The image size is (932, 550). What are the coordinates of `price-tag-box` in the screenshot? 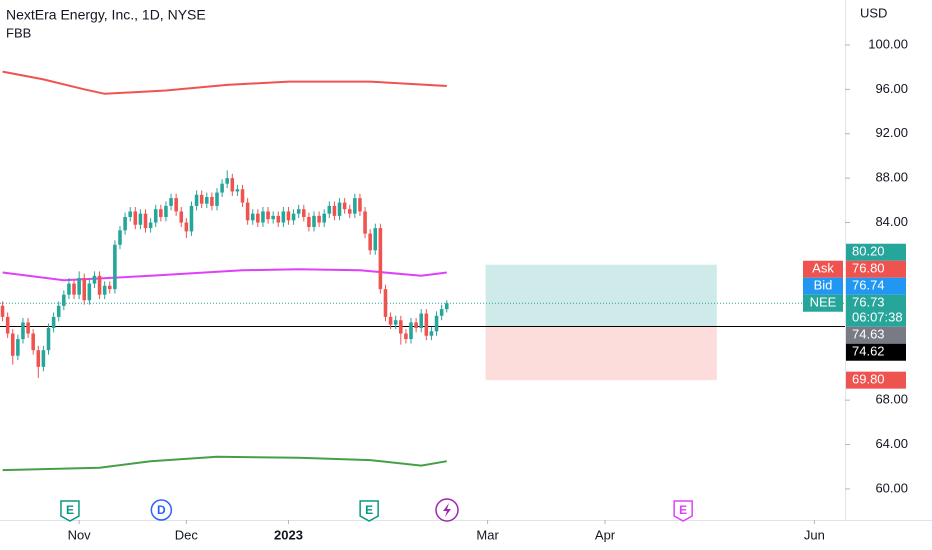 It's located at (823, 269).